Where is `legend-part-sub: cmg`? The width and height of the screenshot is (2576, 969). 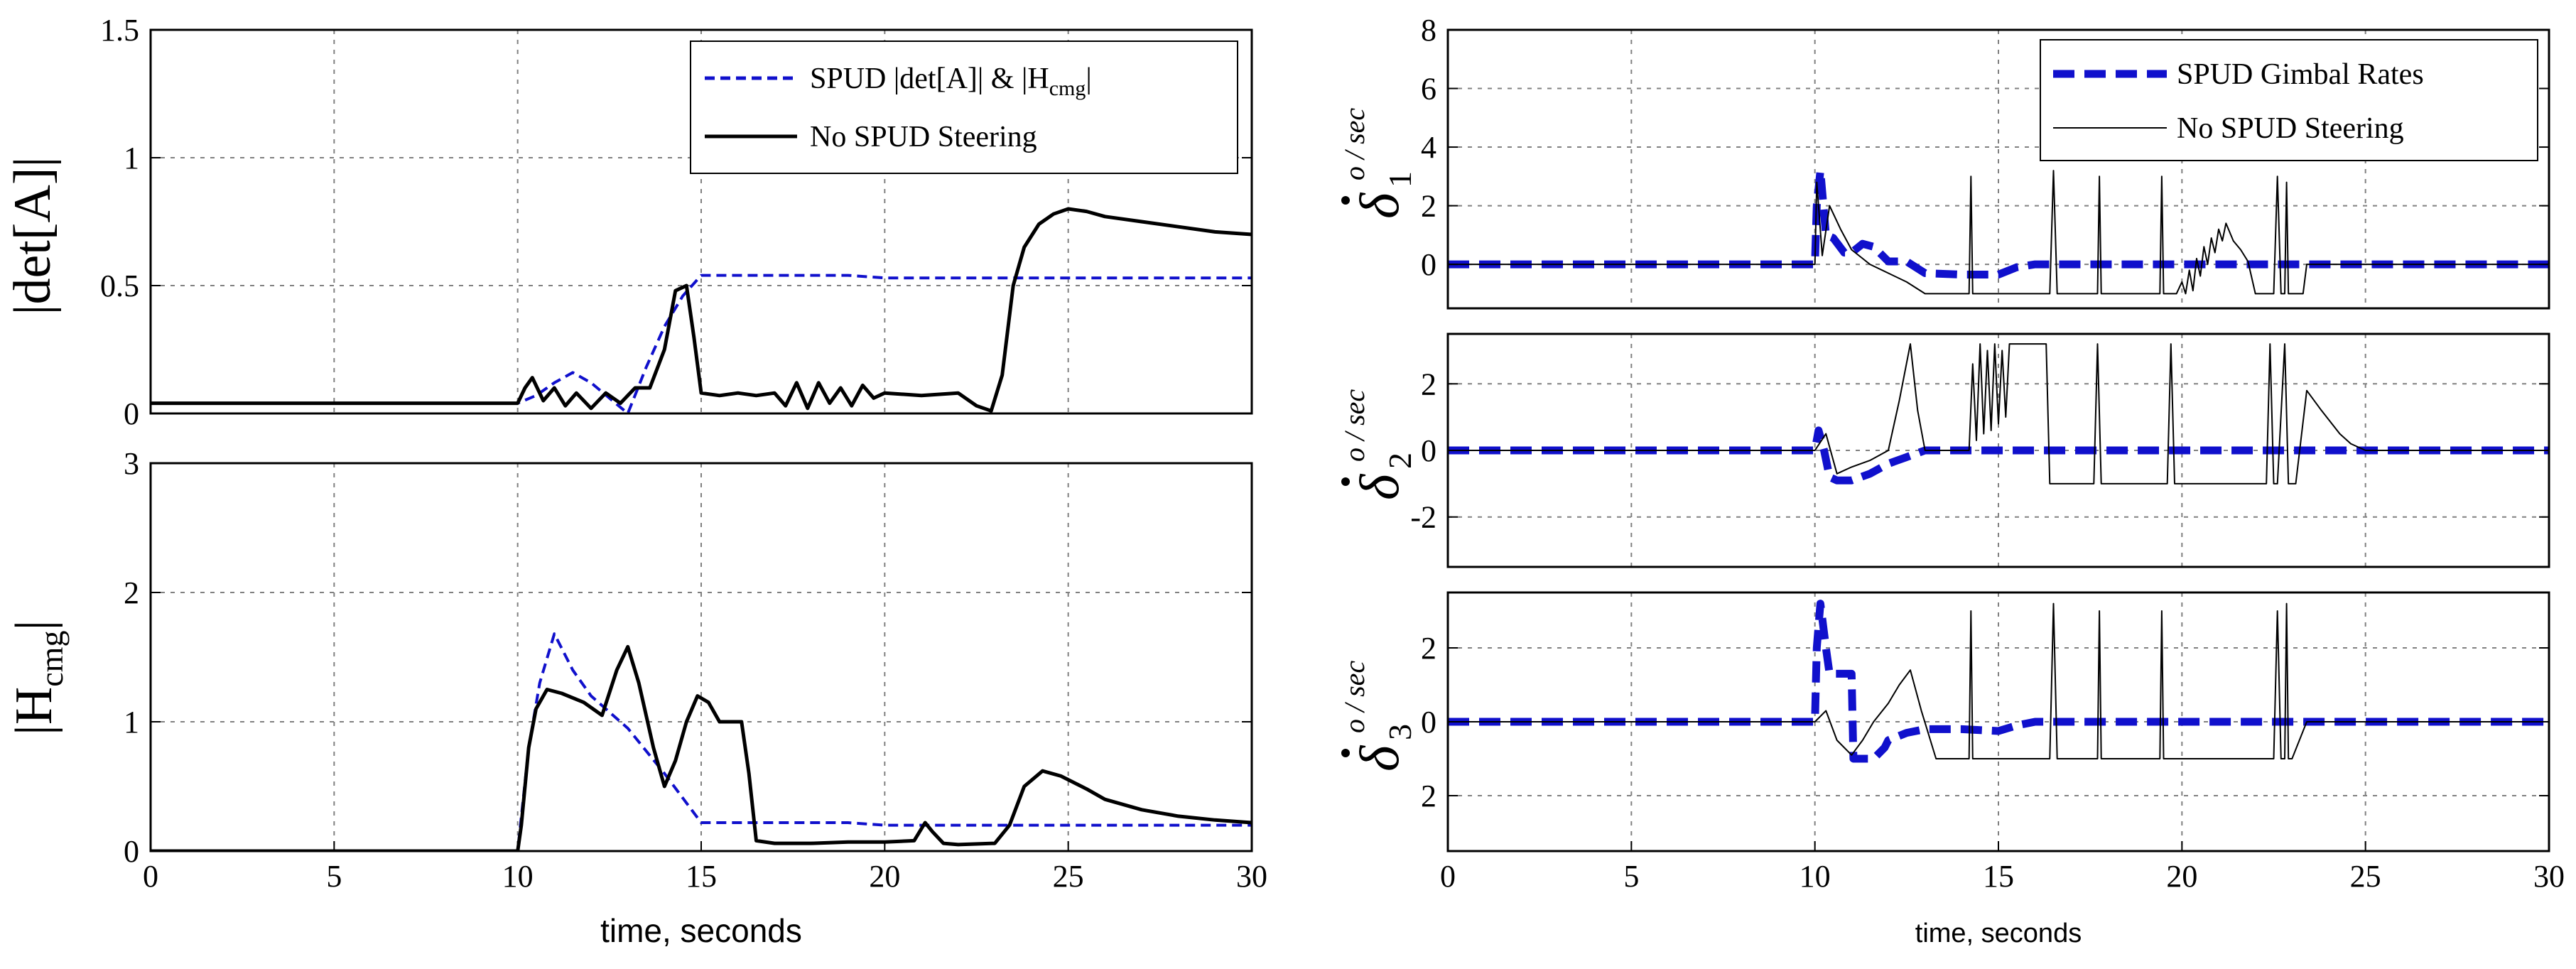 legend-part-sub: cmg is located at coordinates (1067, 88).